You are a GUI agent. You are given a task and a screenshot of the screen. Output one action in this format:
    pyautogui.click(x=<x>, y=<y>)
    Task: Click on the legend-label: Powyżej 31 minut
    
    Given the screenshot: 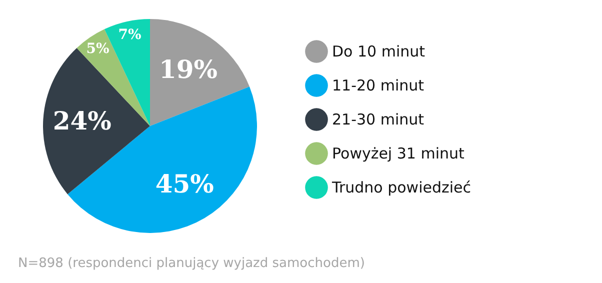 What is the action you would take?
    pyautogui.click(x=398, y=153)
    